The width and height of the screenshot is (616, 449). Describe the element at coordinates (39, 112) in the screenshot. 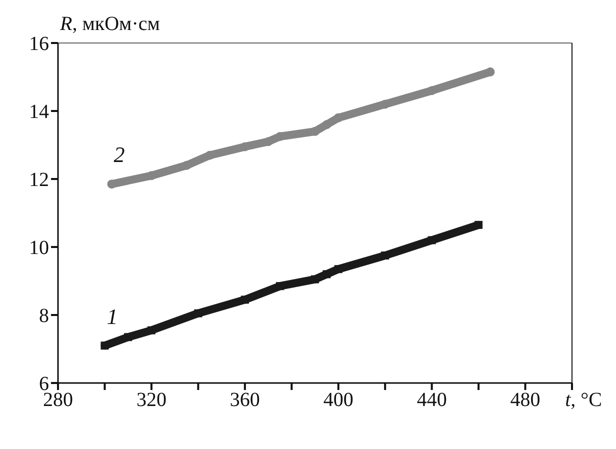

I see `y-tick-label: 14` at that location.